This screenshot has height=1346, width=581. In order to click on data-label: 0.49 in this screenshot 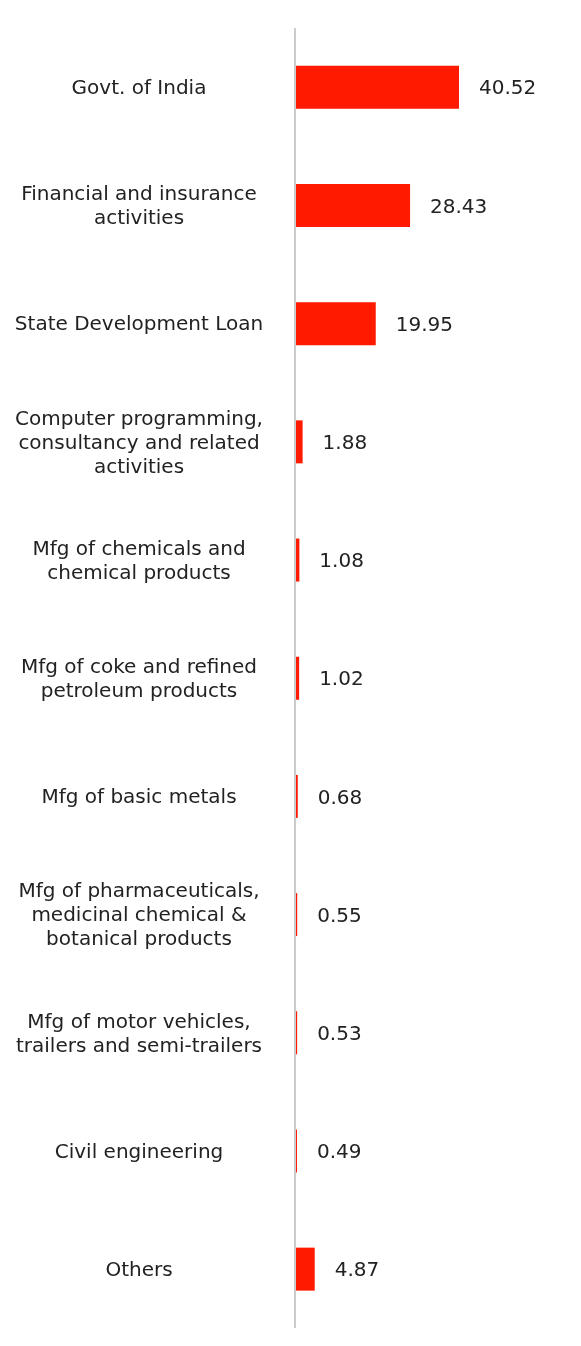, I will do `click(339, 1151)`.